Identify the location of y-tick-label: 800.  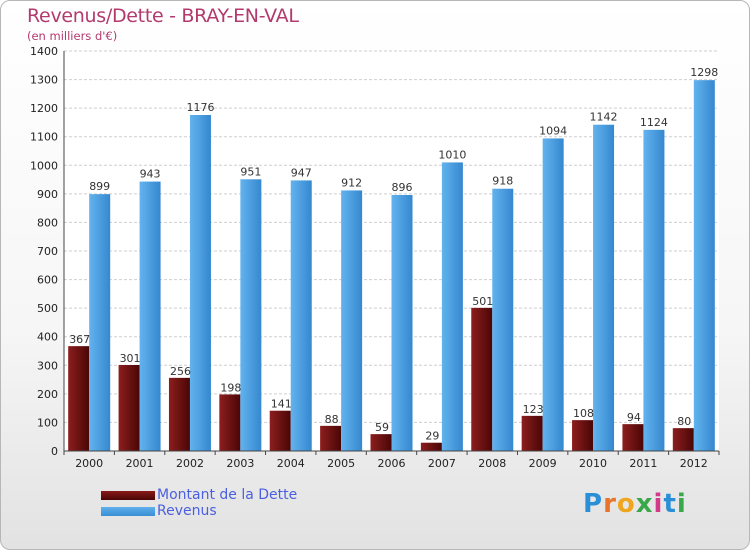
(47, 222).